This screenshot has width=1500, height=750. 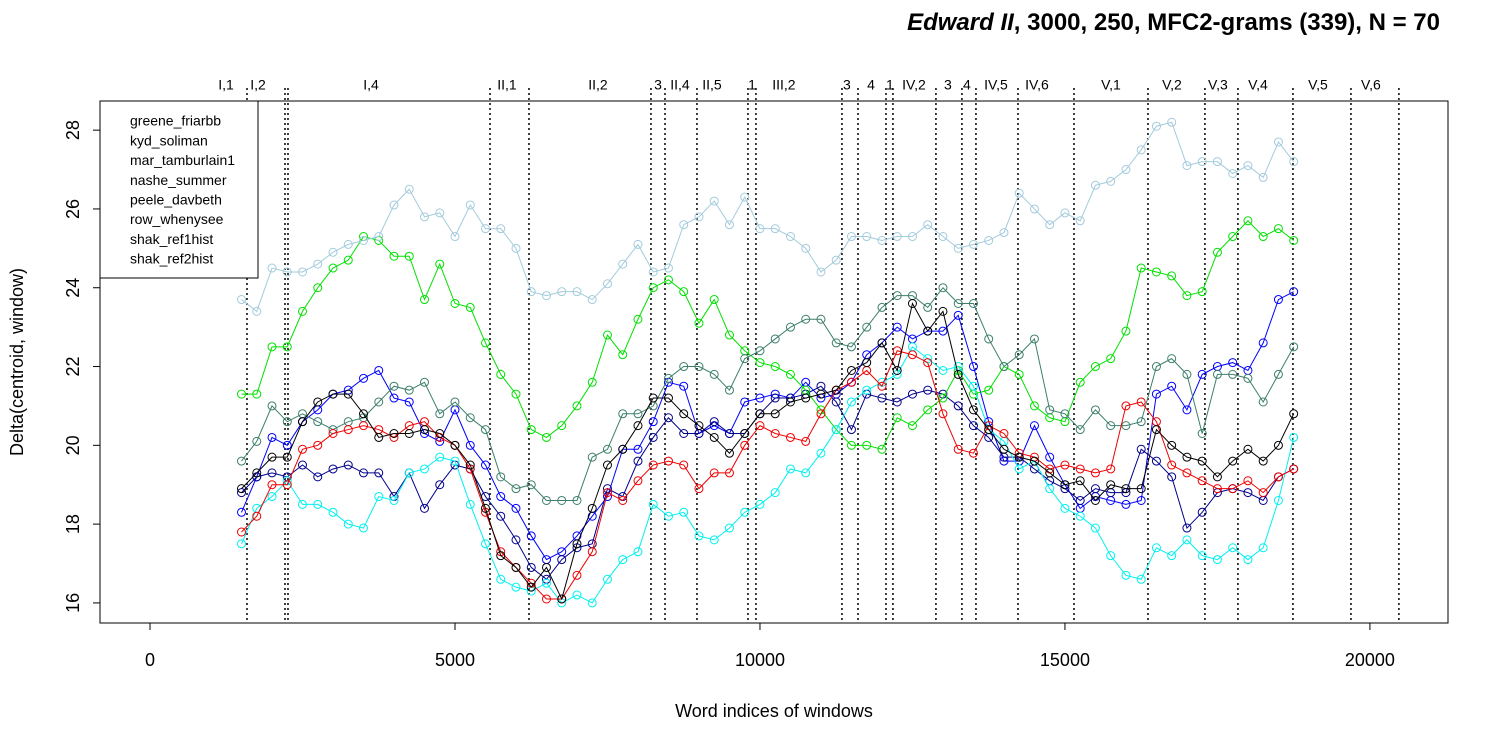 I want to click on scene-label: IV,2, so click(x=914, y=85).